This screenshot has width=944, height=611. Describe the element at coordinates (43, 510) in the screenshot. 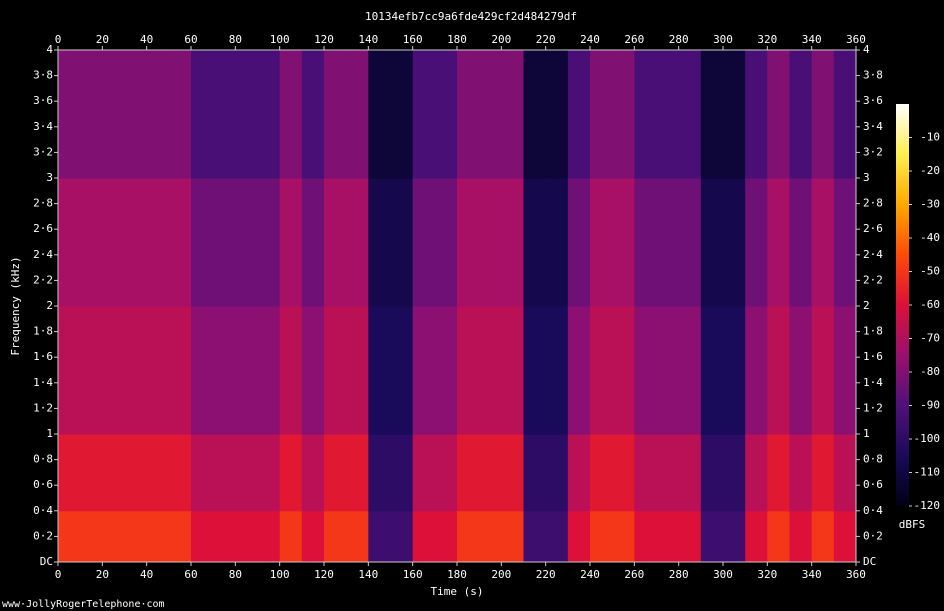

I see `y-tick-label: 0·4` at that location.